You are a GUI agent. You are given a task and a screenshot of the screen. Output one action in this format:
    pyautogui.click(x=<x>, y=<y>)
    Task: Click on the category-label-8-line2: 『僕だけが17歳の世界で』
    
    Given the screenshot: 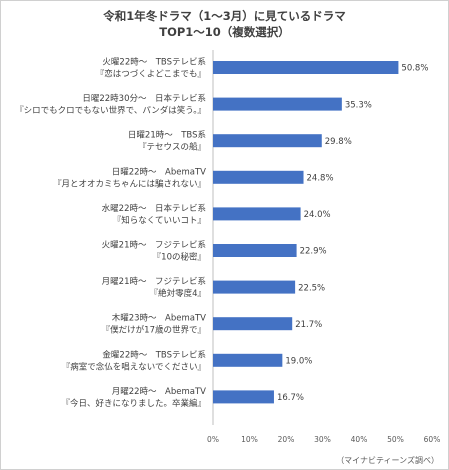 What is the action you would take?
    pyautogui.click(x=154, y=330)
    